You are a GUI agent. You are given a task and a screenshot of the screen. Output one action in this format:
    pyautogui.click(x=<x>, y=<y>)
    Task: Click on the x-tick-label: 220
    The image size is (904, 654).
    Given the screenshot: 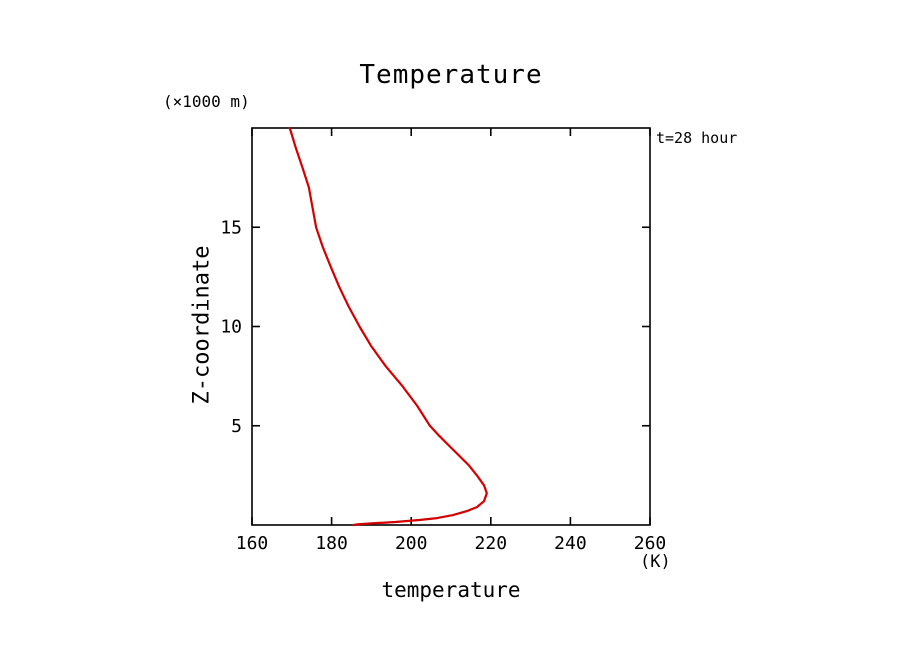 What is the action you would take?
    pyautogui.click(x=491, y=543)
    